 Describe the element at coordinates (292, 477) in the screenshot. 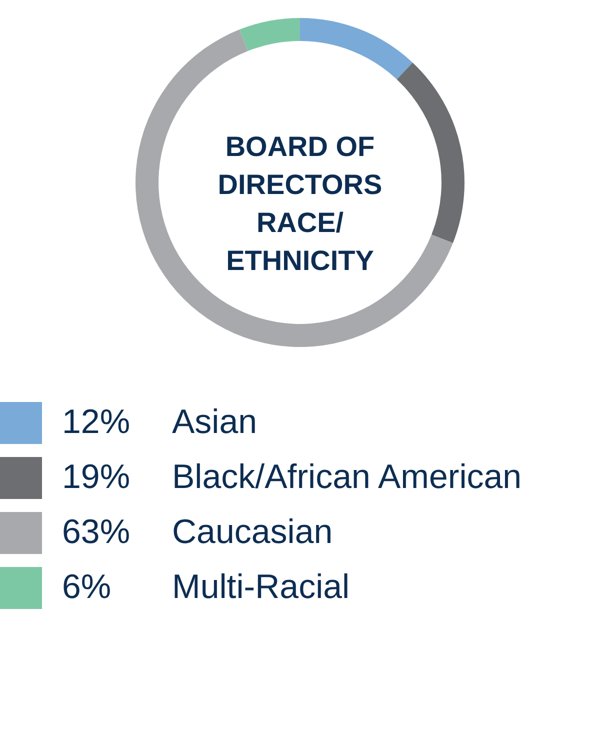

I see `legend-label: 19% Black/African American` at that location.